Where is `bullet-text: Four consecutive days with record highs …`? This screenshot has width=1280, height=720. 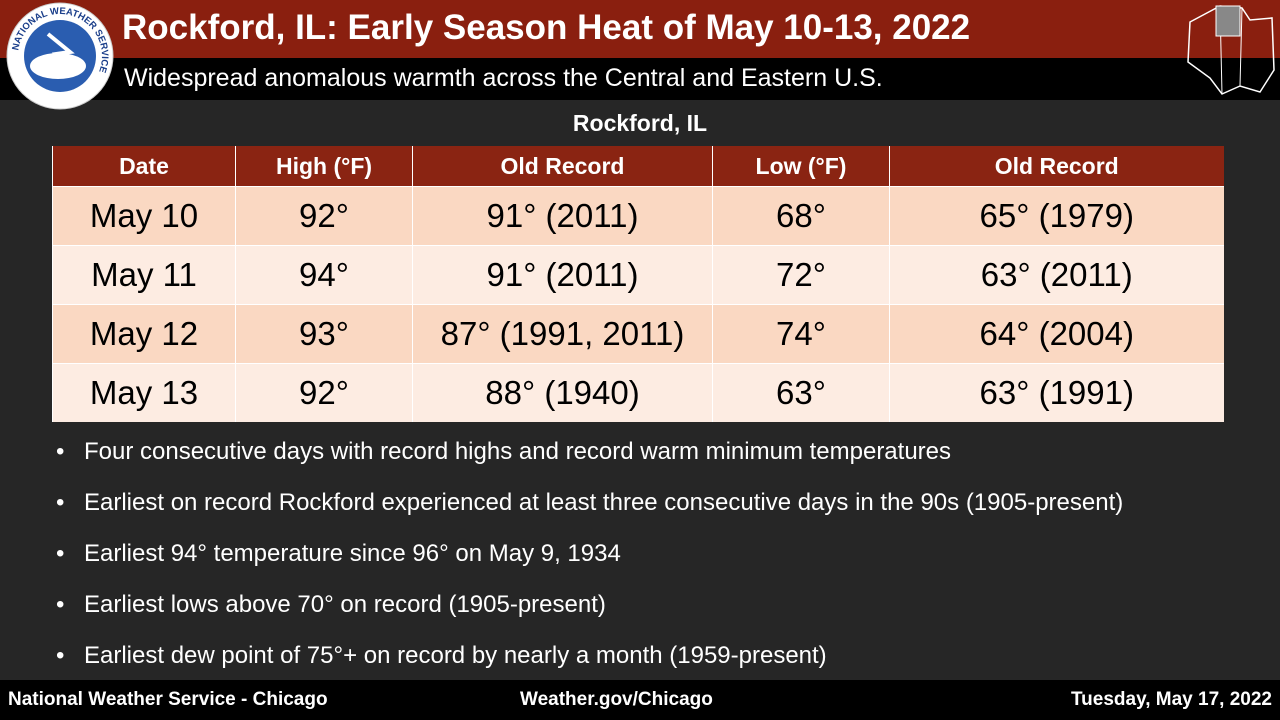
bullet-text: Four consecutive days with record highs … is located at coordinates (518, 451).